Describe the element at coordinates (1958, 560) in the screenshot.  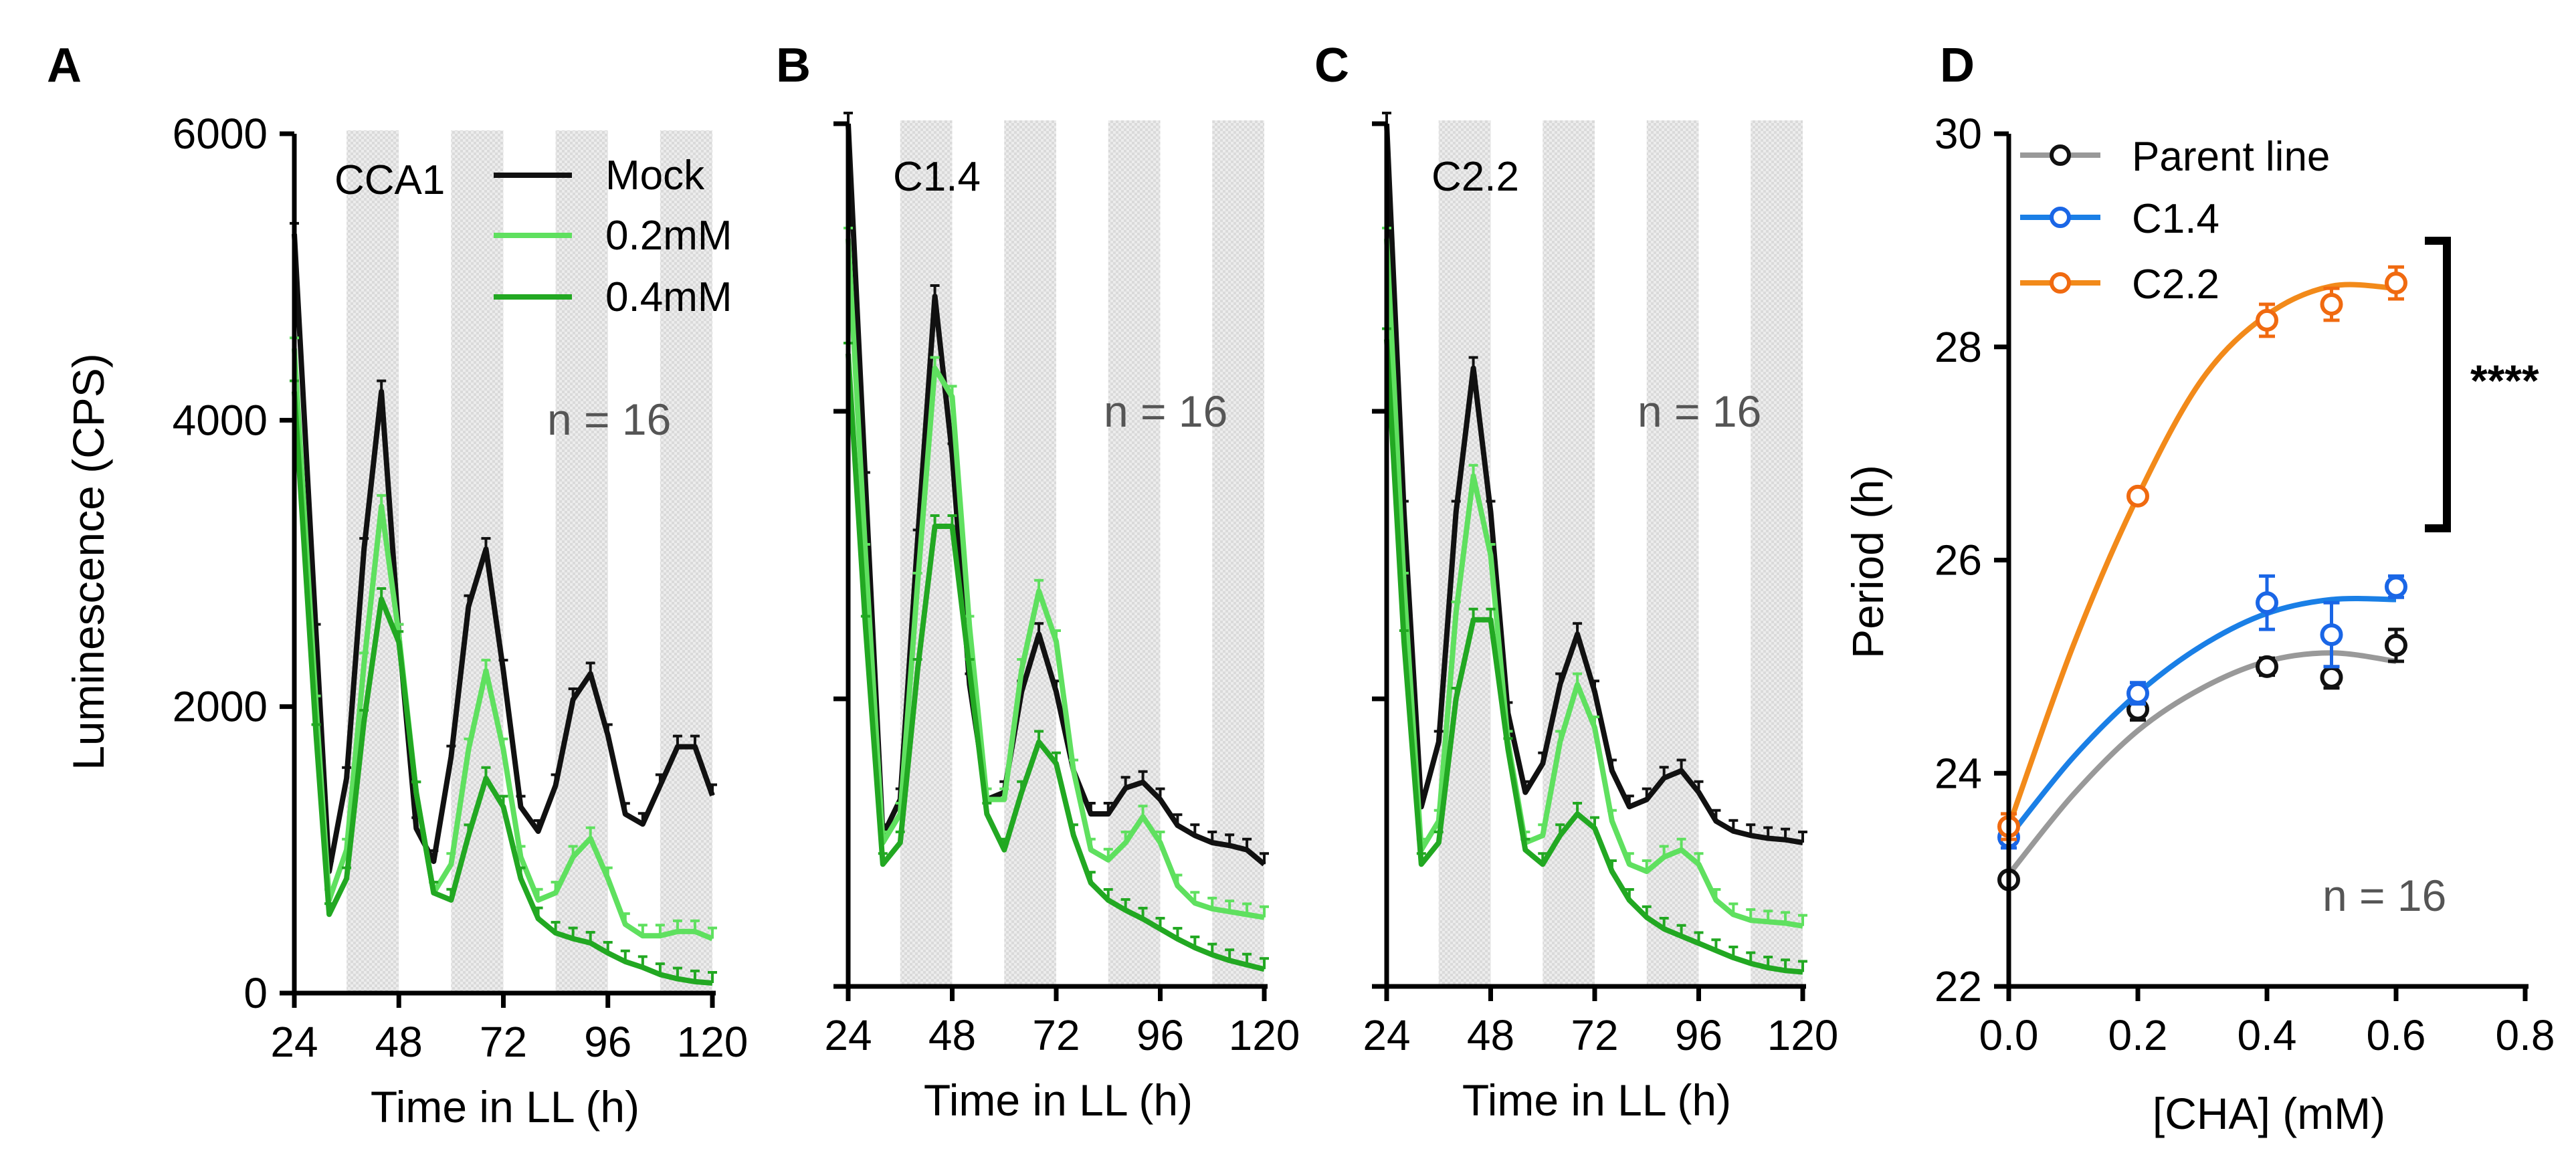
I see `y-tick-label: 26` at that location.